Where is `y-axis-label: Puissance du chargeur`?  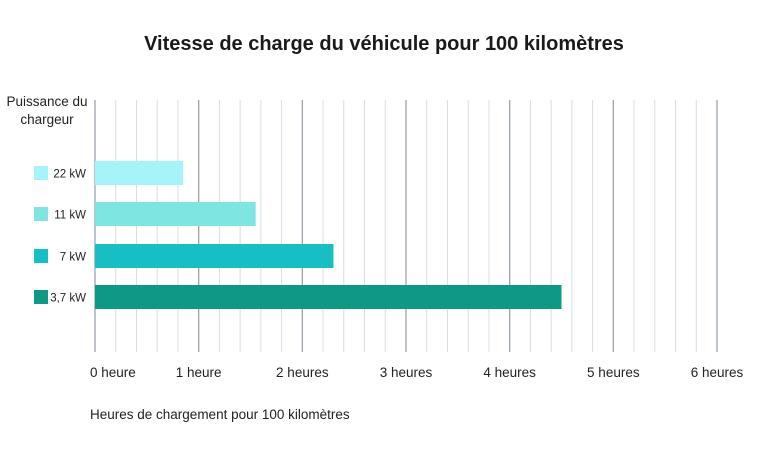
y-axis-label: Puissance du chargeur is located at coordinates (47, 110).